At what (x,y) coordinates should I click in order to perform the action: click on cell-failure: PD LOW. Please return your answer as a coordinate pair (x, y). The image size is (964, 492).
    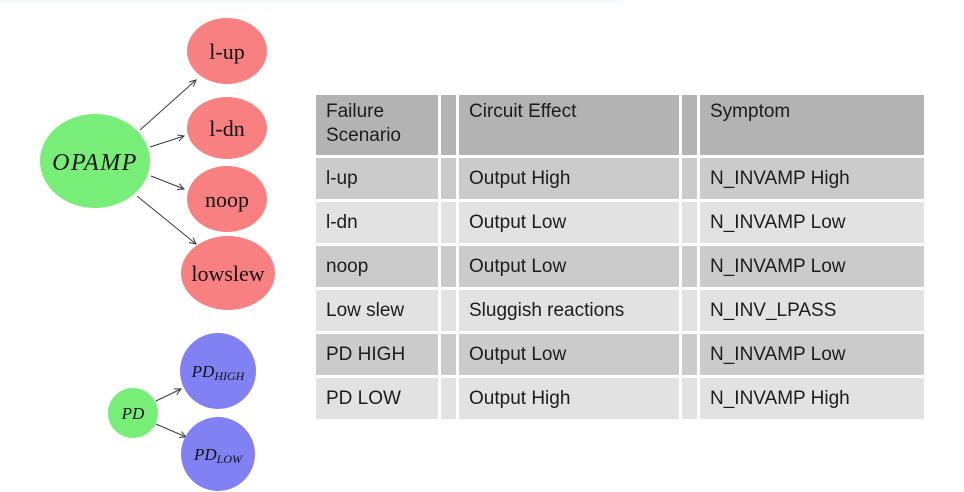
    Looking at the image, I should click on (377, 398).